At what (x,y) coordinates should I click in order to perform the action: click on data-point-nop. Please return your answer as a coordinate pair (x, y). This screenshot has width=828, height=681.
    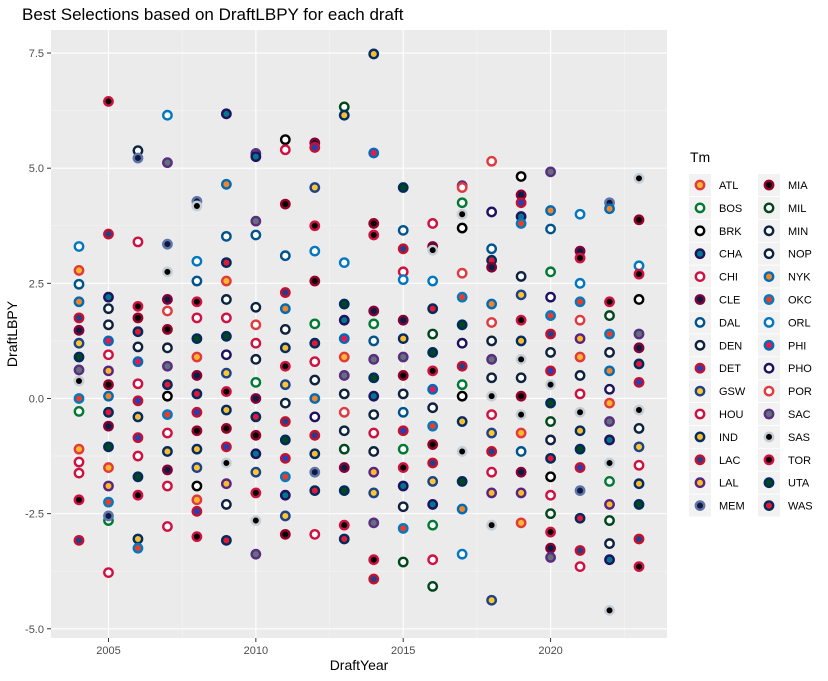
    Looking at the image, I should click on (550, 352).